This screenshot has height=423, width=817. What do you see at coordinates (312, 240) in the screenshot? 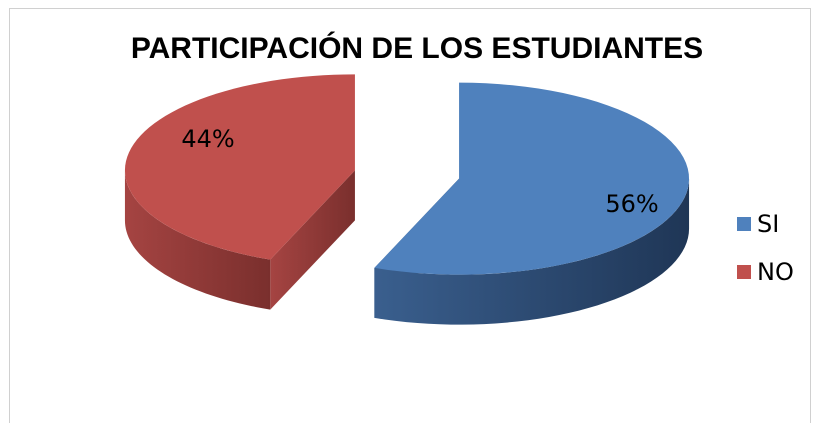
I see `slice-cut-face` at bounding box center [312, 240].